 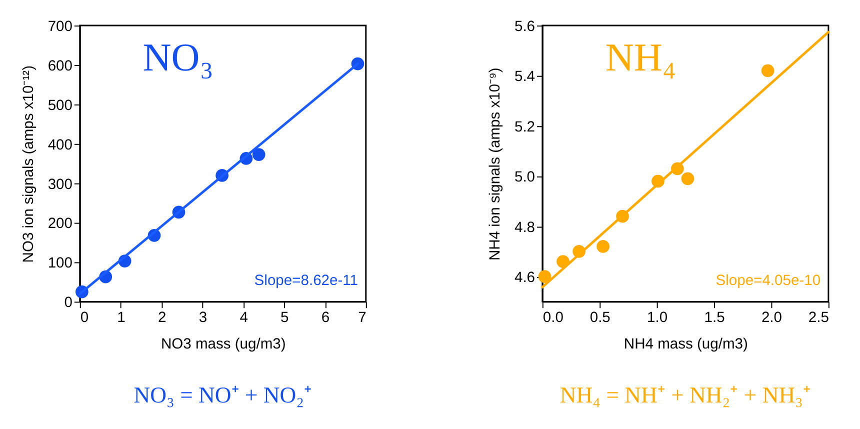 I want to click on x-tick-label: 1, so click(x=121, y=318).